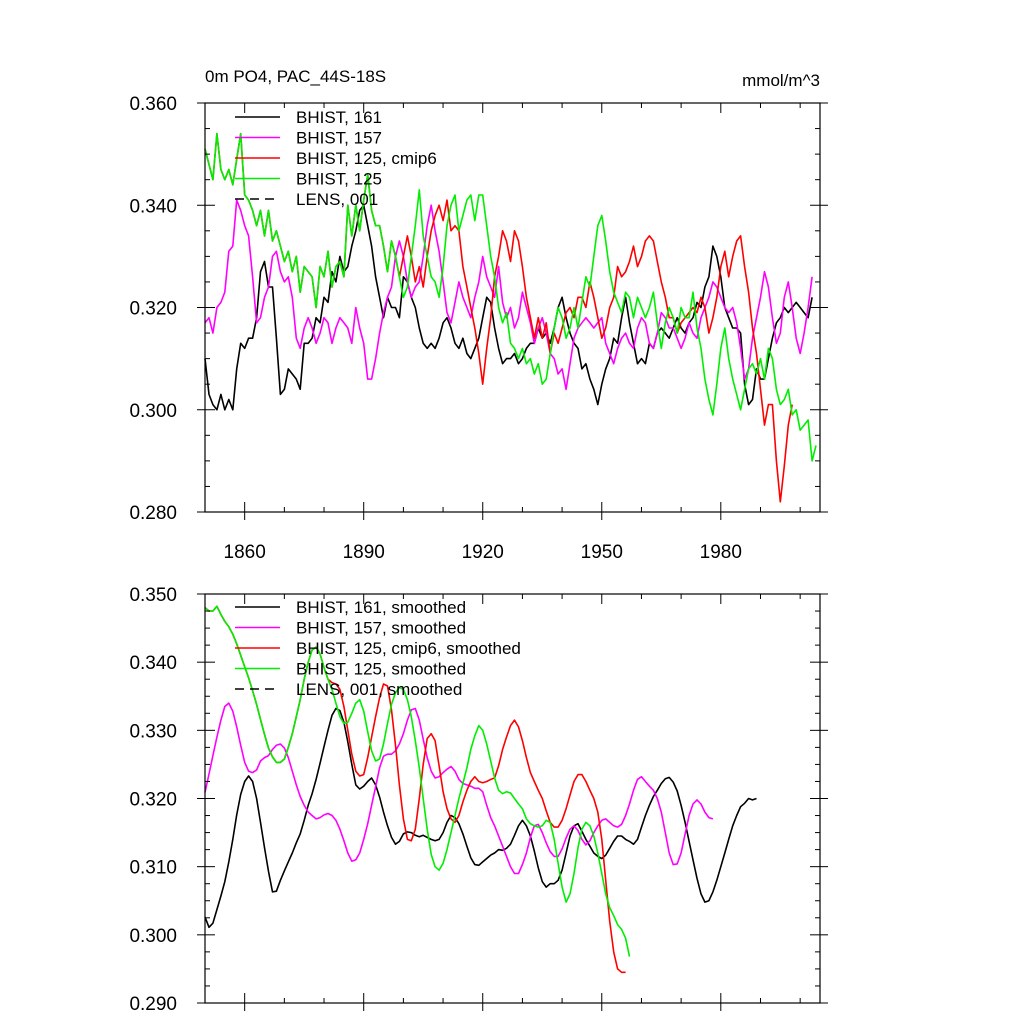 The width and height of the screenshot is (1024, 1024). What do you see at coordinates (153, 663) in the screenshot?
I see `bottom-y-tick-label: 0.340` at bounding box center [153, 663].